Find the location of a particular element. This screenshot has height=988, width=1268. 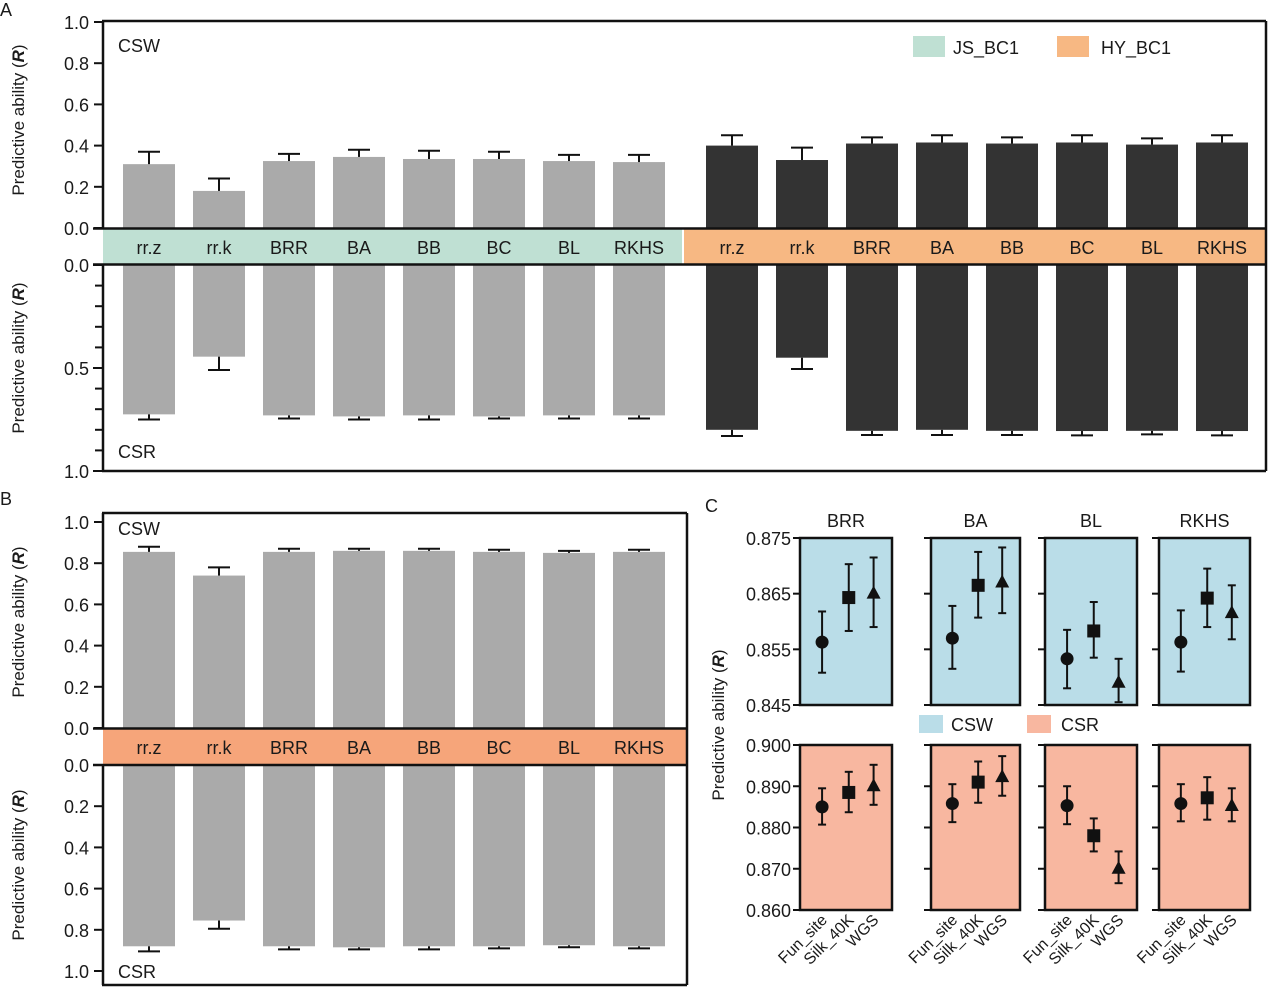

strip-label-hy: BRR is located at coordinates (872, 248).